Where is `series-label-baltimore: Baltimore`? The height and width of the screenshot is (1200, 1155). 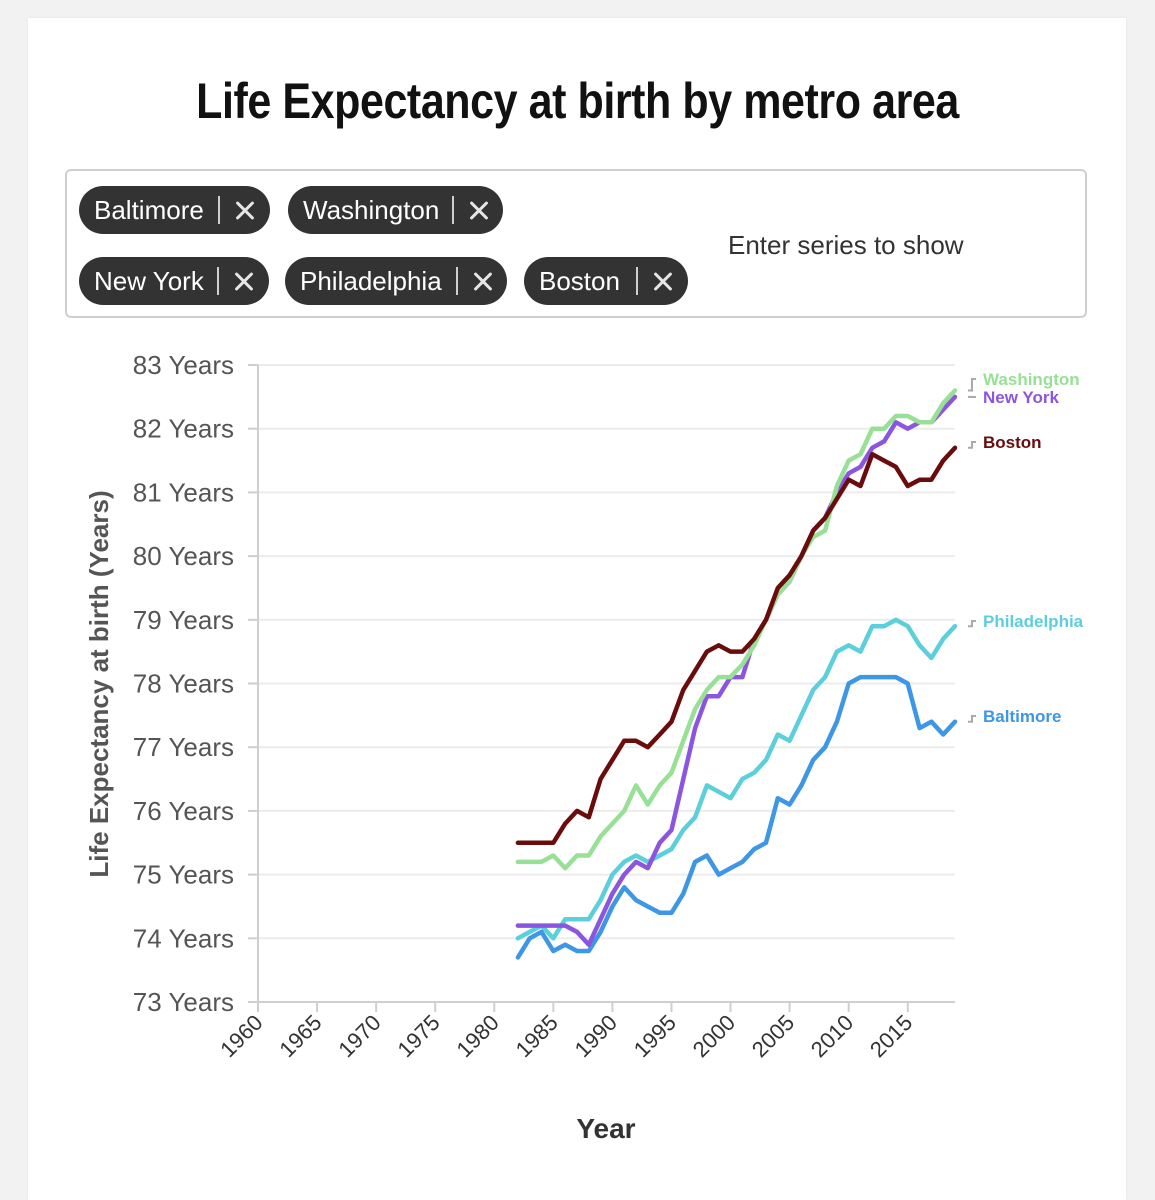
series-label-baltimore: Baltimore is located at coordinates (1022, 716).